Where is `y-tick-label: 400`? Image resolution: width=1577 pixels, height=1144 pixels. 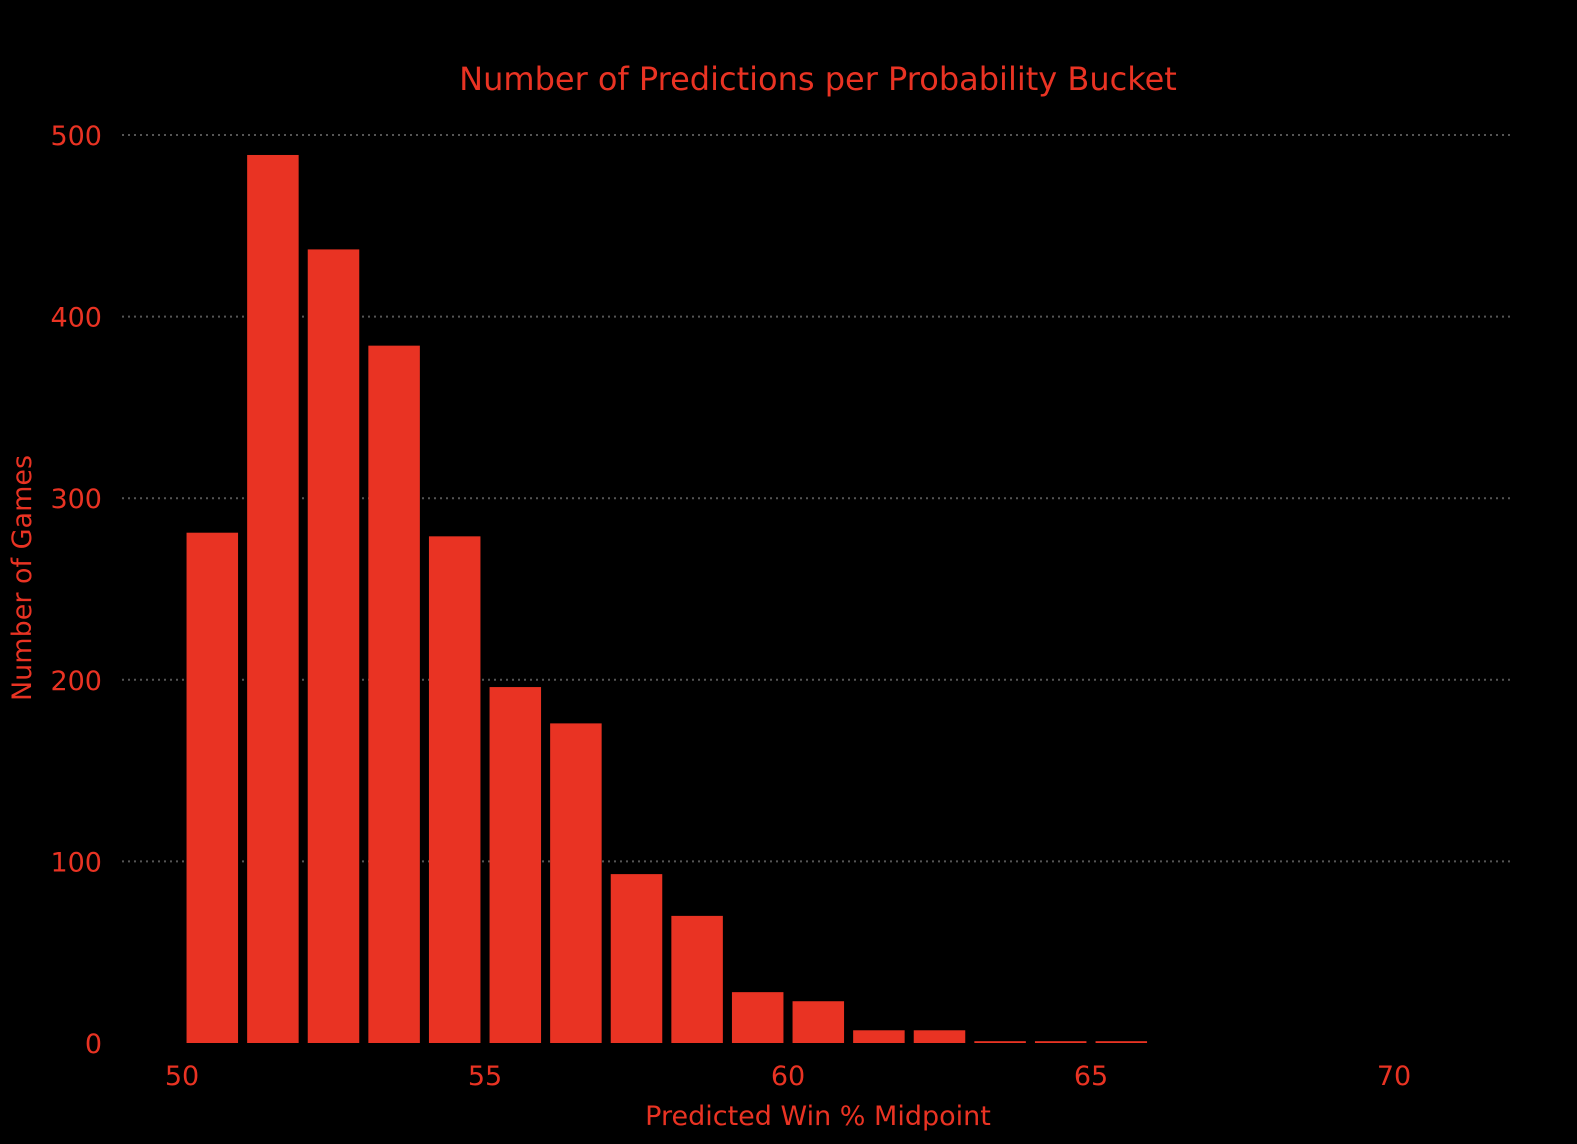 y-tick-label: 400 is located at coordinates (76, 318).